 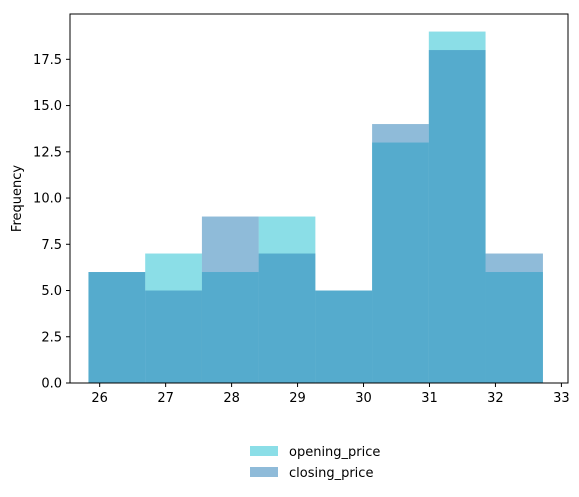 I want to click on x-tick-label: 32, so click(x=495, y=398).